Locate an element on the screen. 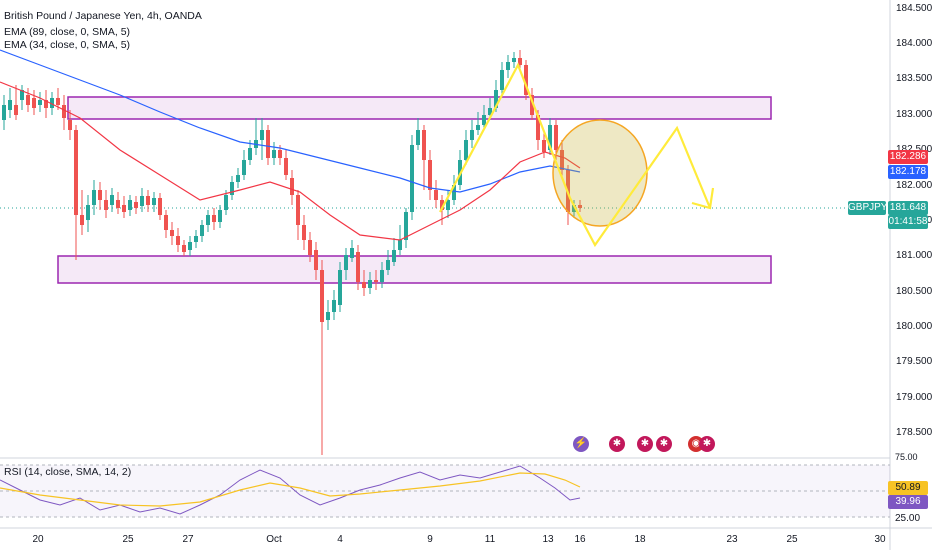 The height and width of the screenshot is (550, 932). time-axis-label: 27 is located at coordinates (188, 539).